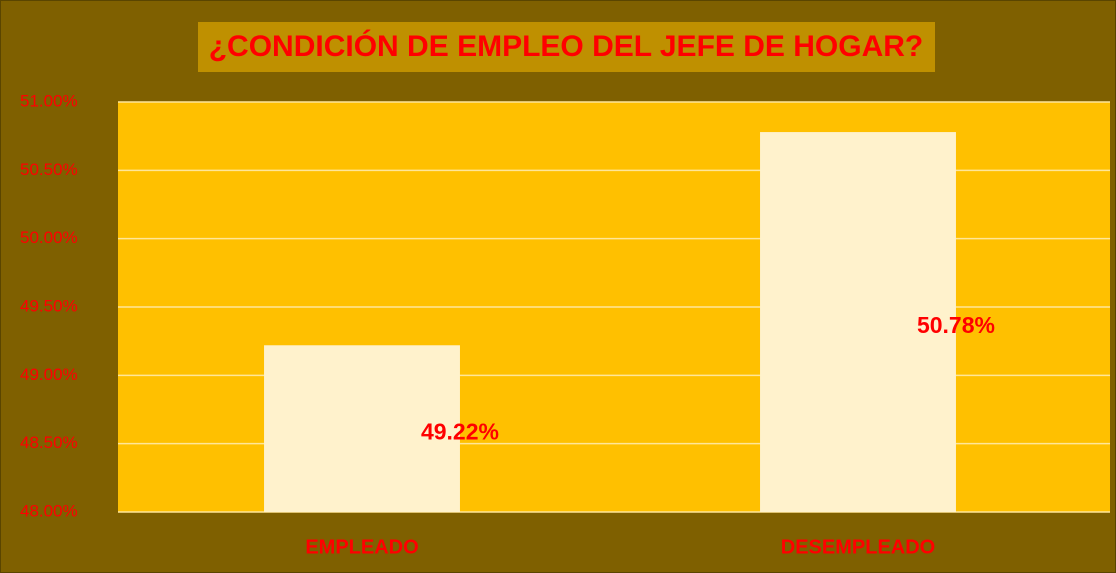 Image resolution: width=1116 pixels, height=573 pixels. What do you see at coordinates (49, 169) in the screenshot?
I see `y-tick-label: 50.50%` at bounding box center [49, 169].